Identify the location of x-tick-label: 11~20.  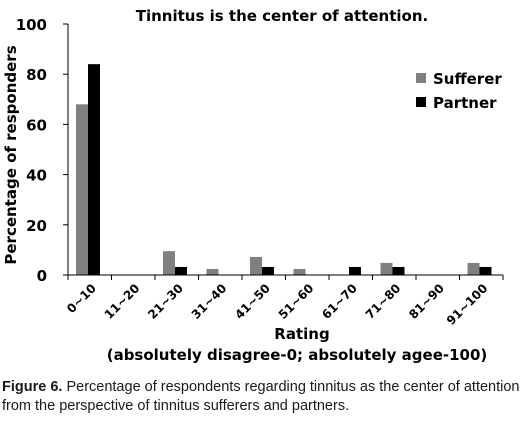
(122, 301).